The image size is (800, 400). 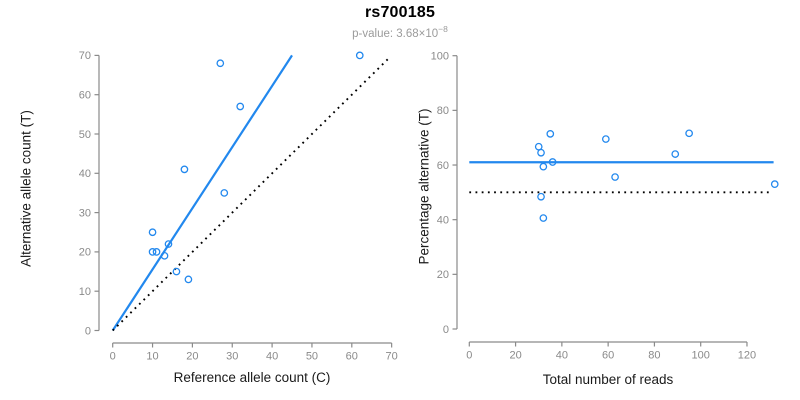 What do you see at coordinates (392, 357) in the screenshot?
I see `x-tick-label: 70` at bounding box center [392, 357].